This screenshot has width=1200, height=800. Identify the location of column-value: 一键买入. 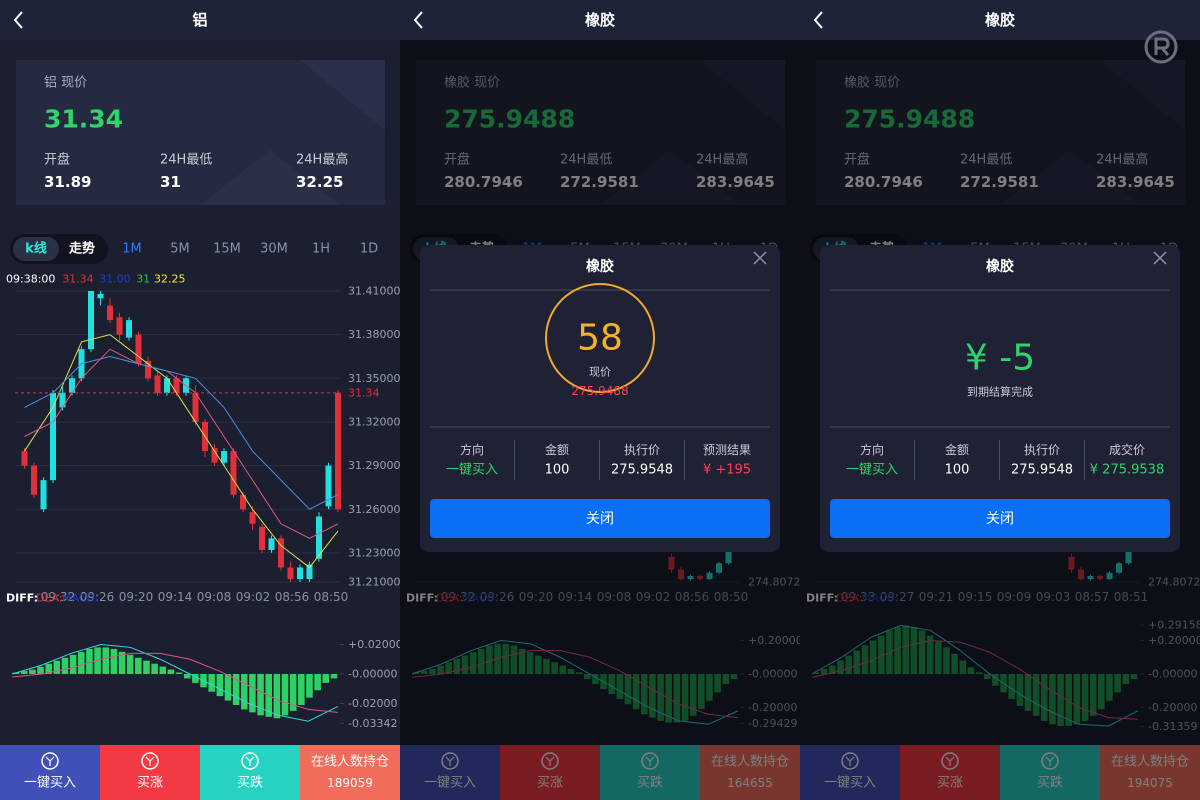
(872, 470).